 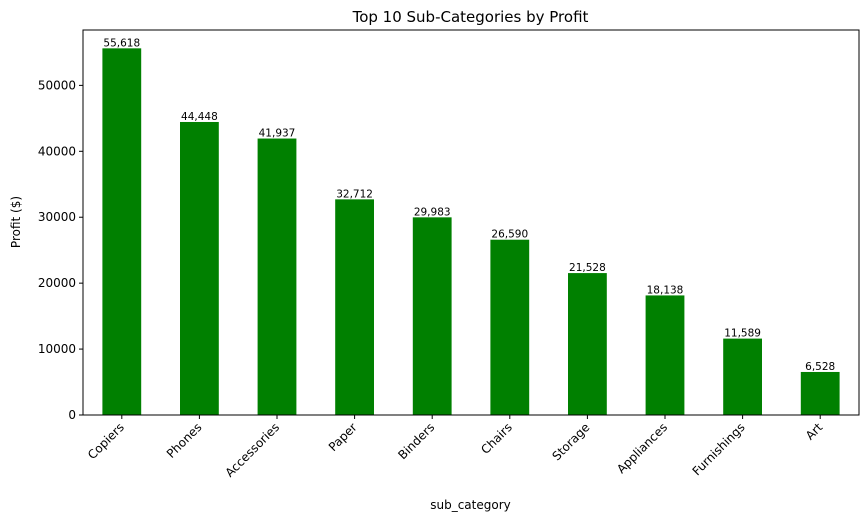 What do you see at coordinates (432, 316) in the screenshot?
I see `bar-binders` at bounding box center [432, 316].